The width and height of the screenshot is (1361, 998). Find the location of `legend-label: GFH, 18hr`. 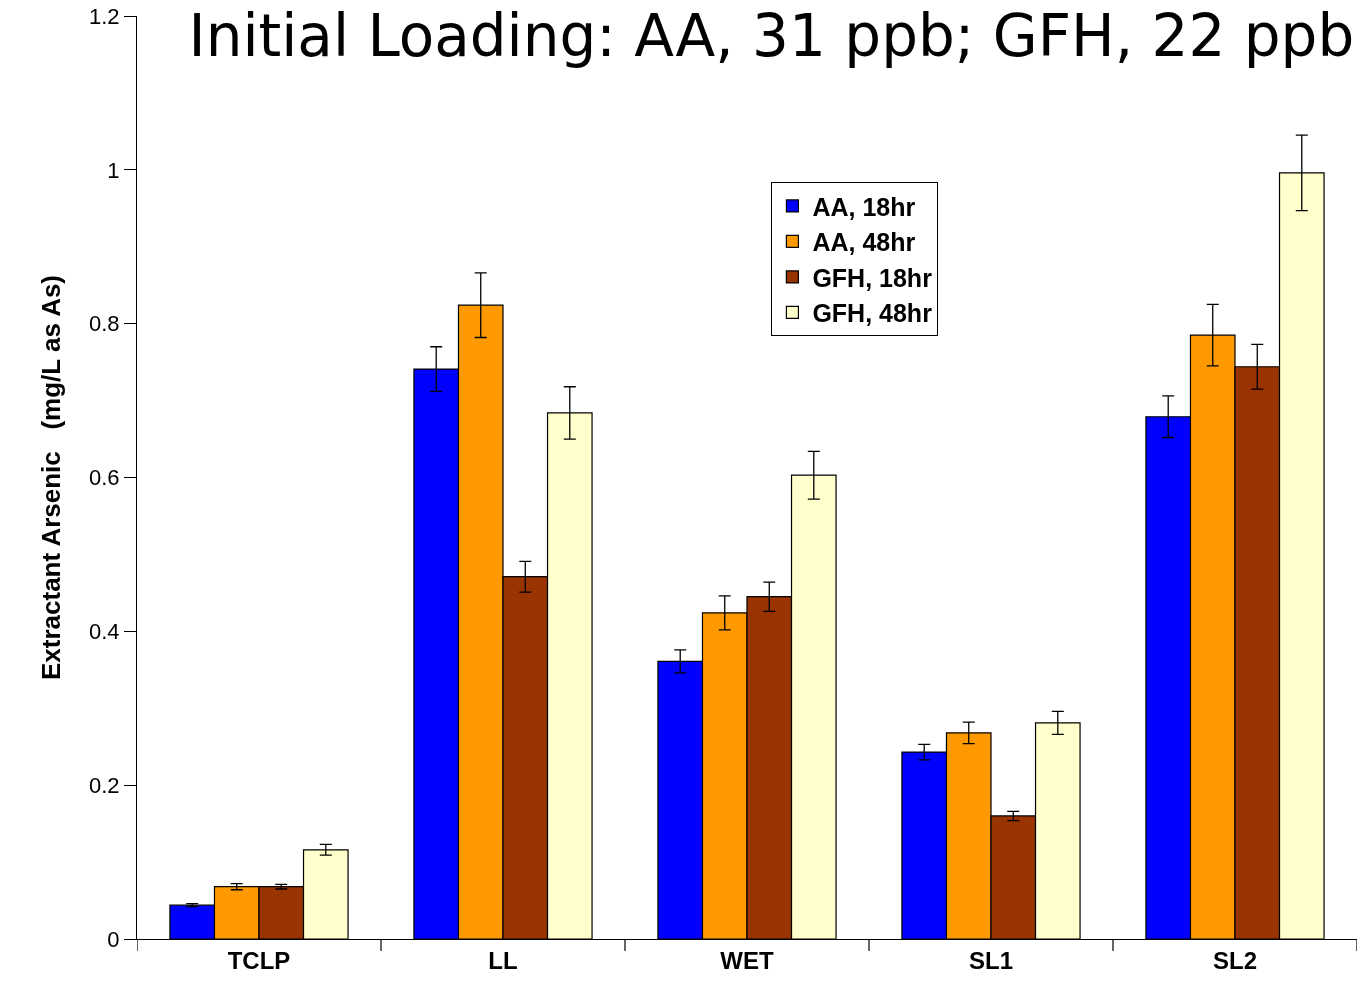

legend-label: GFH, 18hr is located at coordinates (872, 277).